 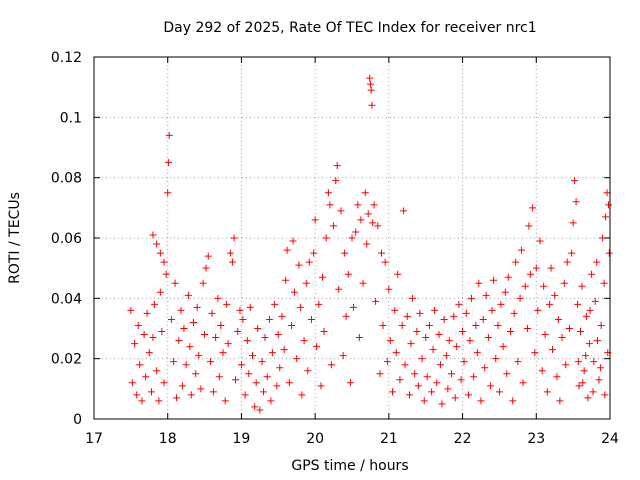 I want to click on y-tick-label: 0.1, so click(x=71, y=118).